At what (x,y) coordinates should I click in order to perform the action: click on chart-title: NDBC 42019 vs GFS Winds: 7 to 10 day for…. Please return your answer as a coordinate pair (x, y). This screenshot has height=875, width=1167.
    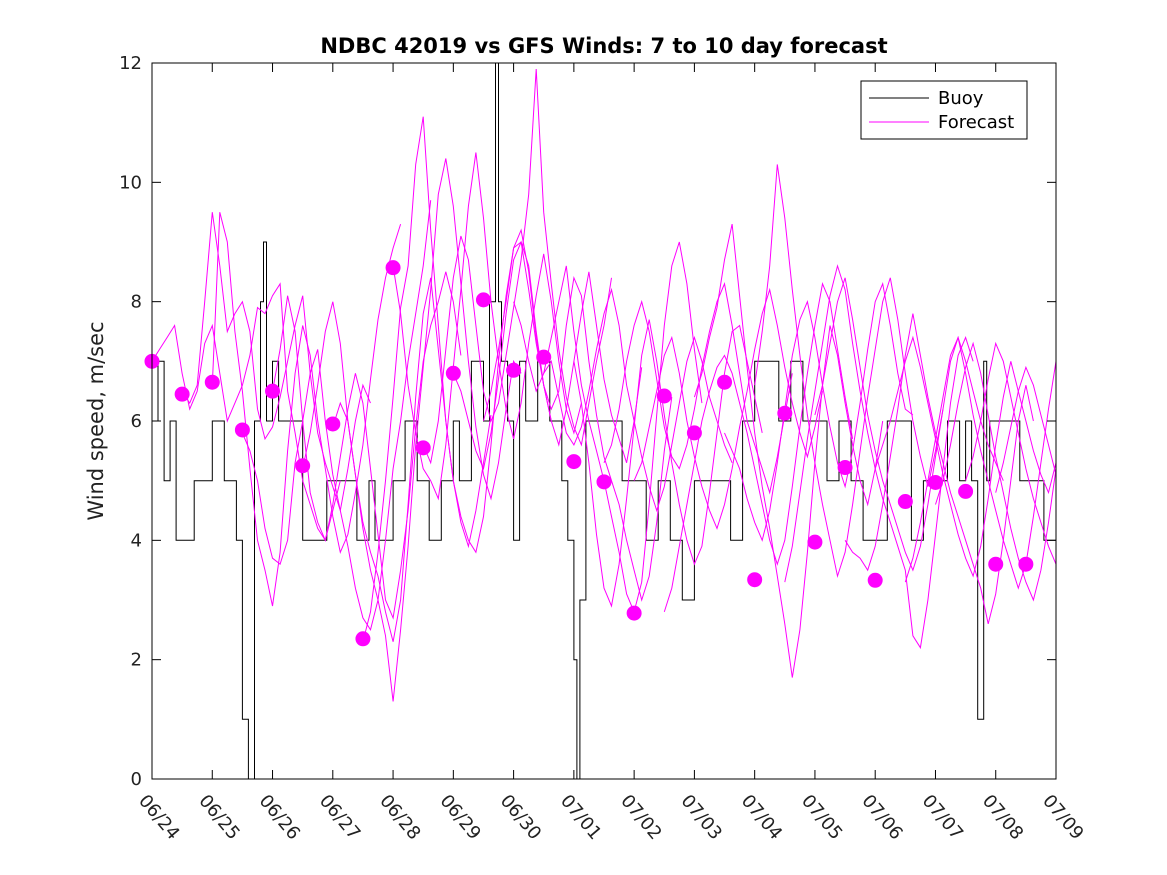
    Looking at the image, I should click on (603, 46).